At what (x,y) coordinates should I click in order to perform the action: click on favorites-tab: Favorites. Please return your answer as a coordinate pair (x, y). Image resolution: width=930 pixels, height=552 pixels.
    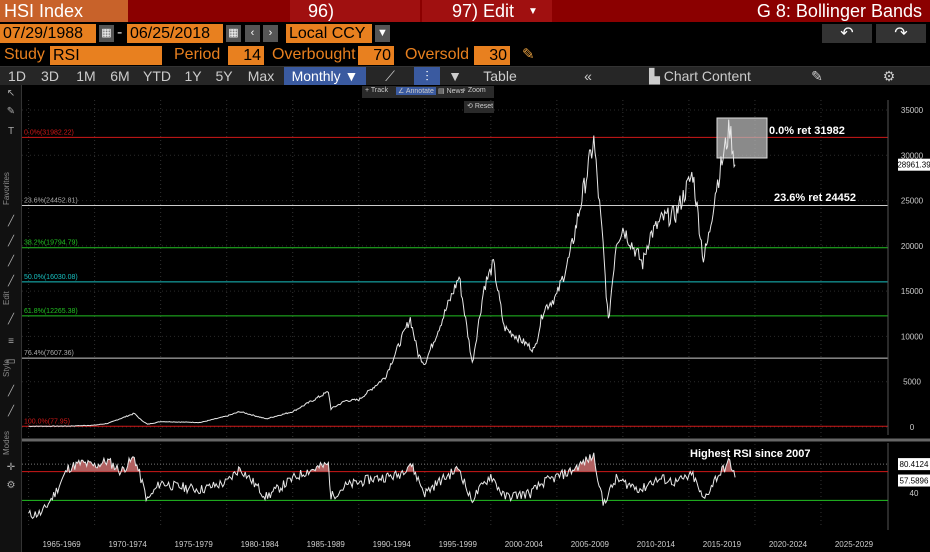
    Looking at the image, I should click on (6, 188).